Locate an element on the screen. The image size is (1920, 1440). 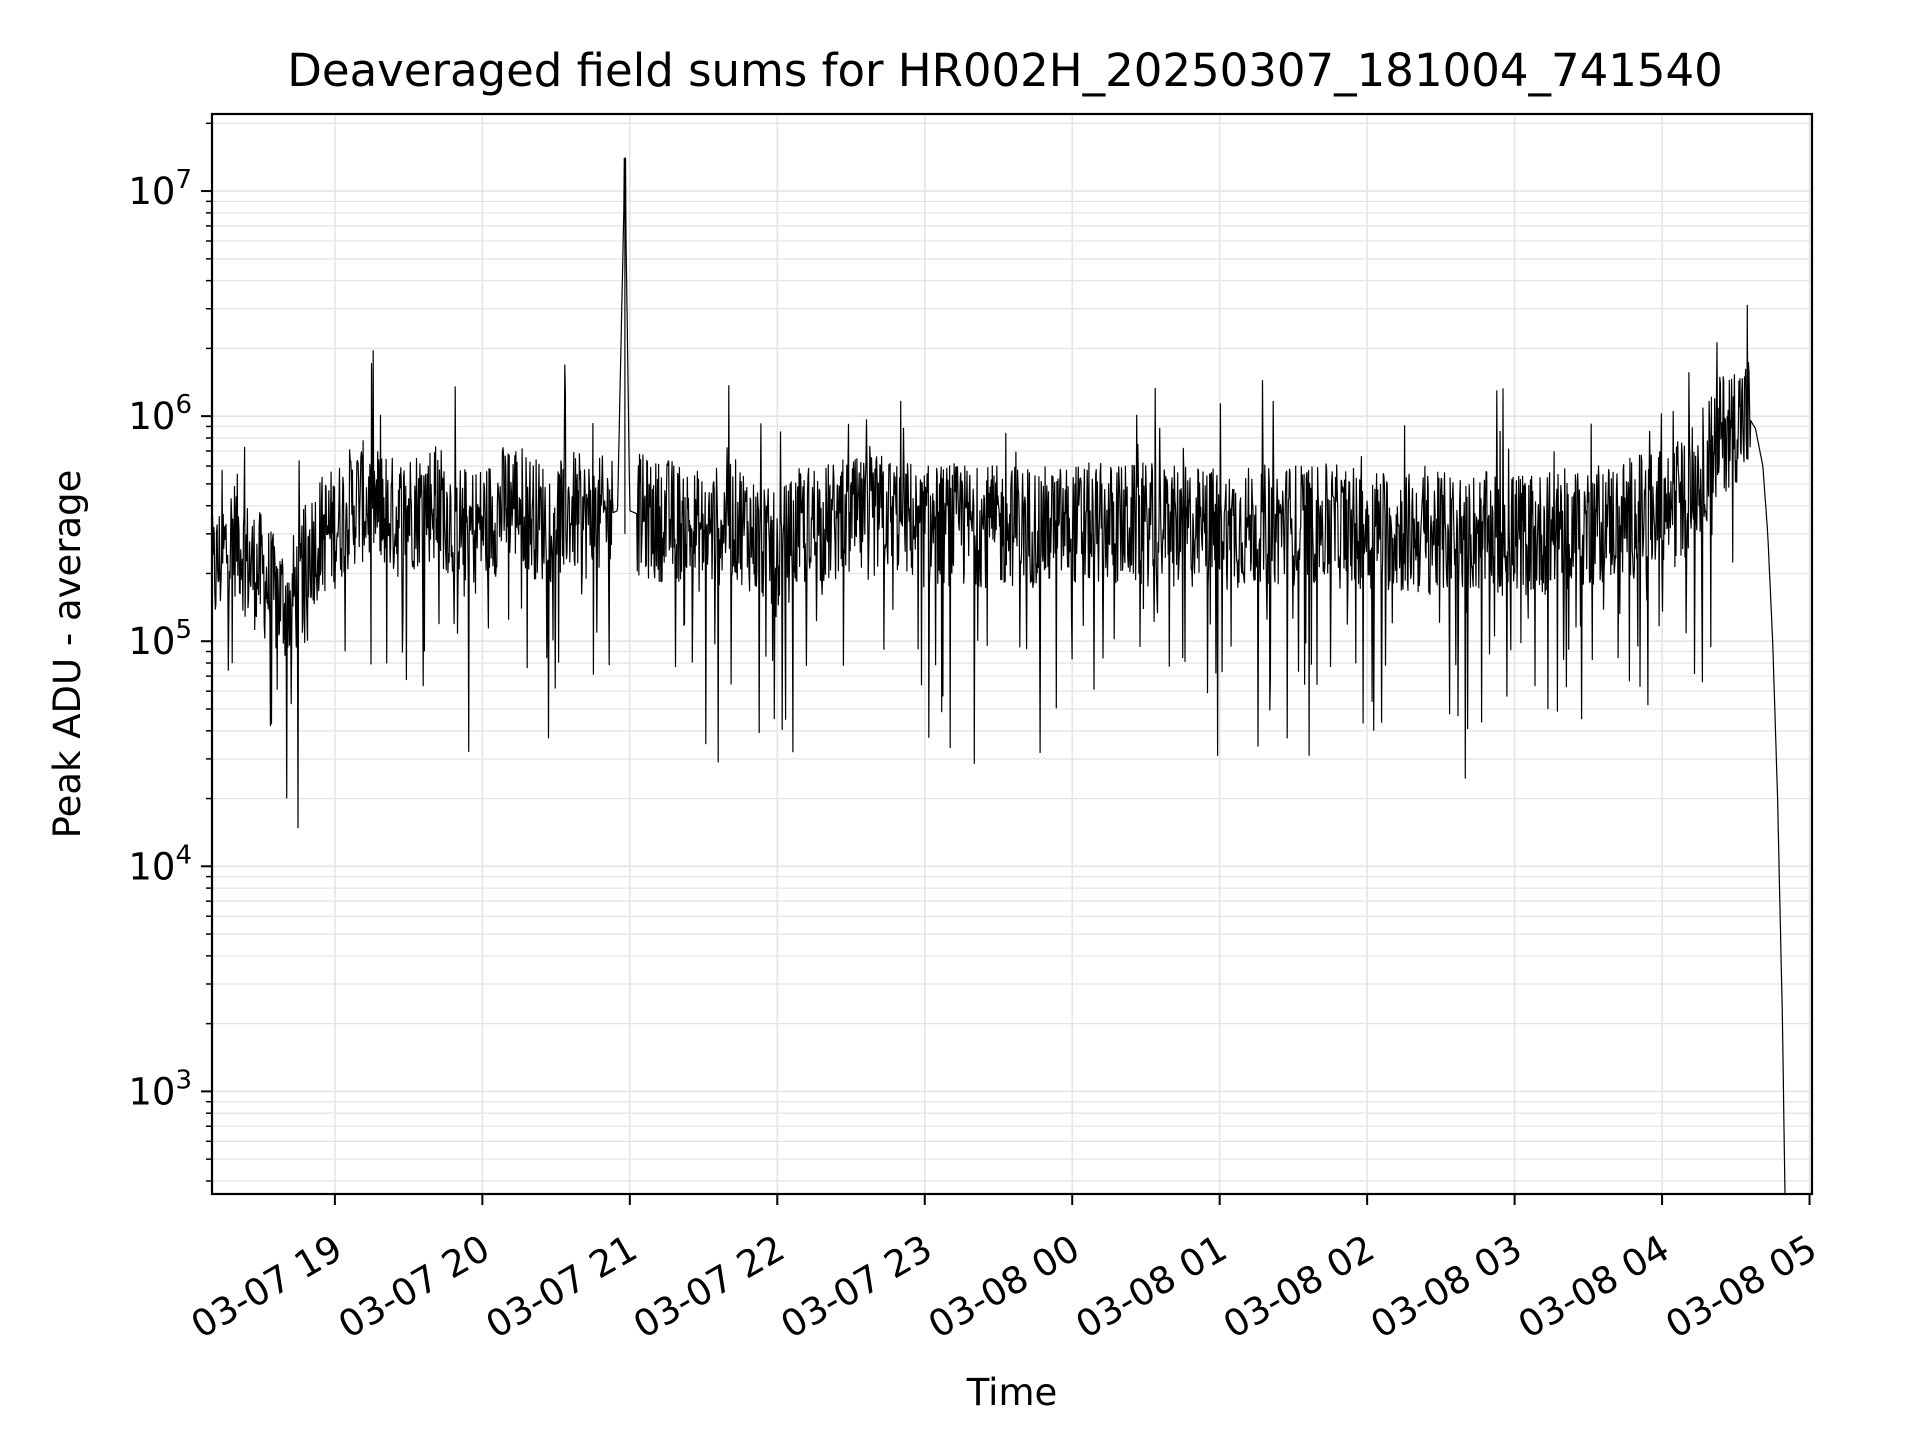
y-tick-label: 103 is located at coordinates (160, 1089).